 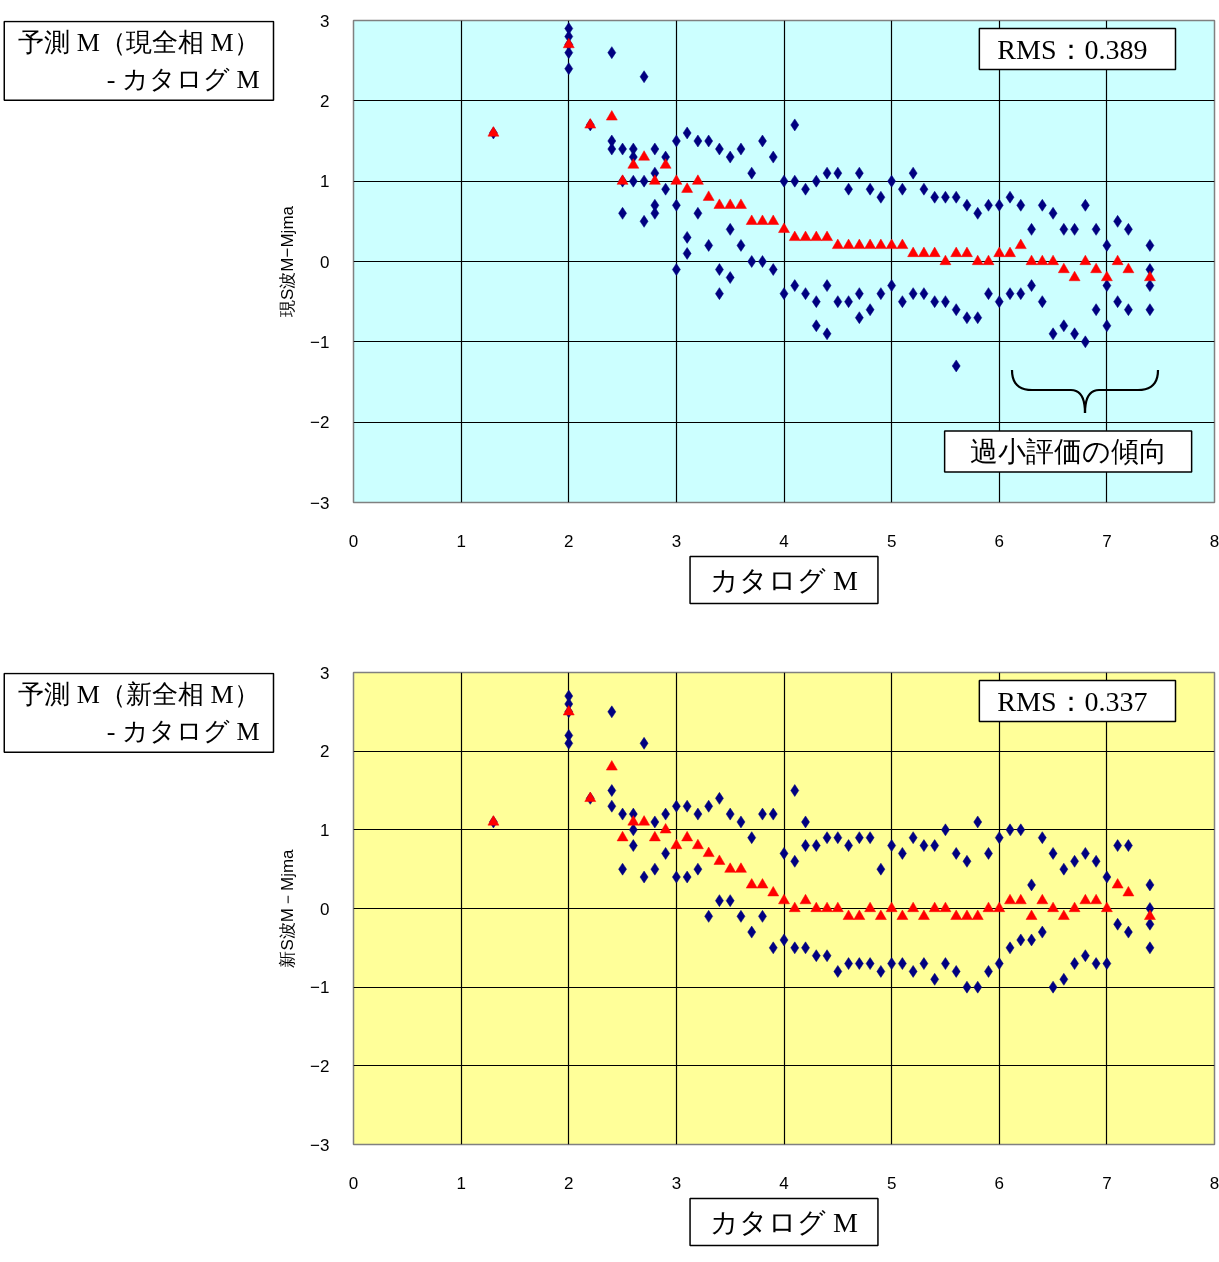 What do you see at coordinates (320, 423) in the screenshot?
I see `y-tick-label: −2` at bounding box center [320, 423].